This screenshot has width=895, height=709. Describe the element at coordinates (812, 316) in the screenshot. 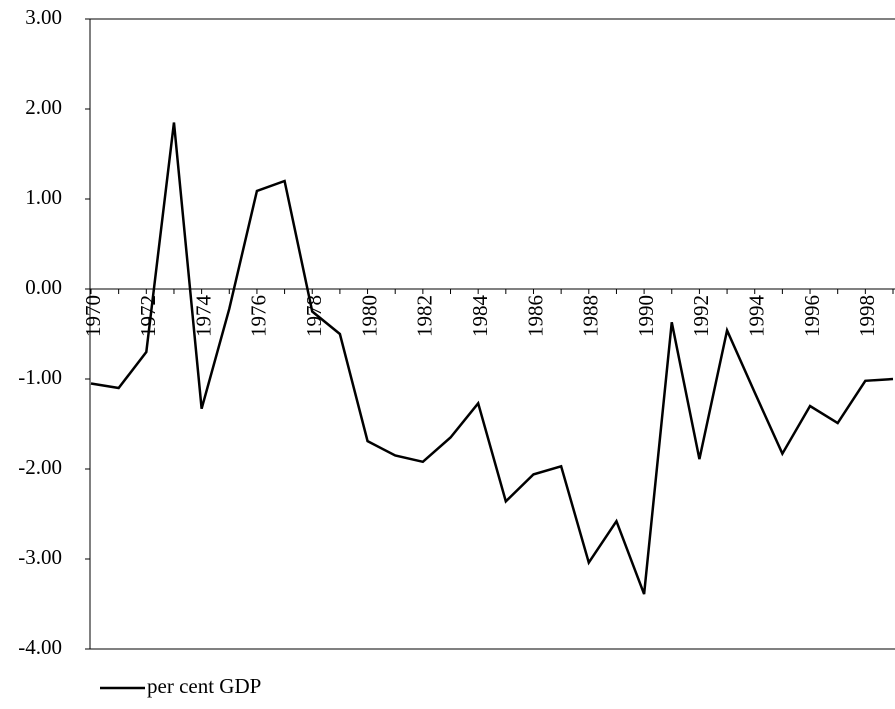

I see `x-tick-label: 1996` at that location.